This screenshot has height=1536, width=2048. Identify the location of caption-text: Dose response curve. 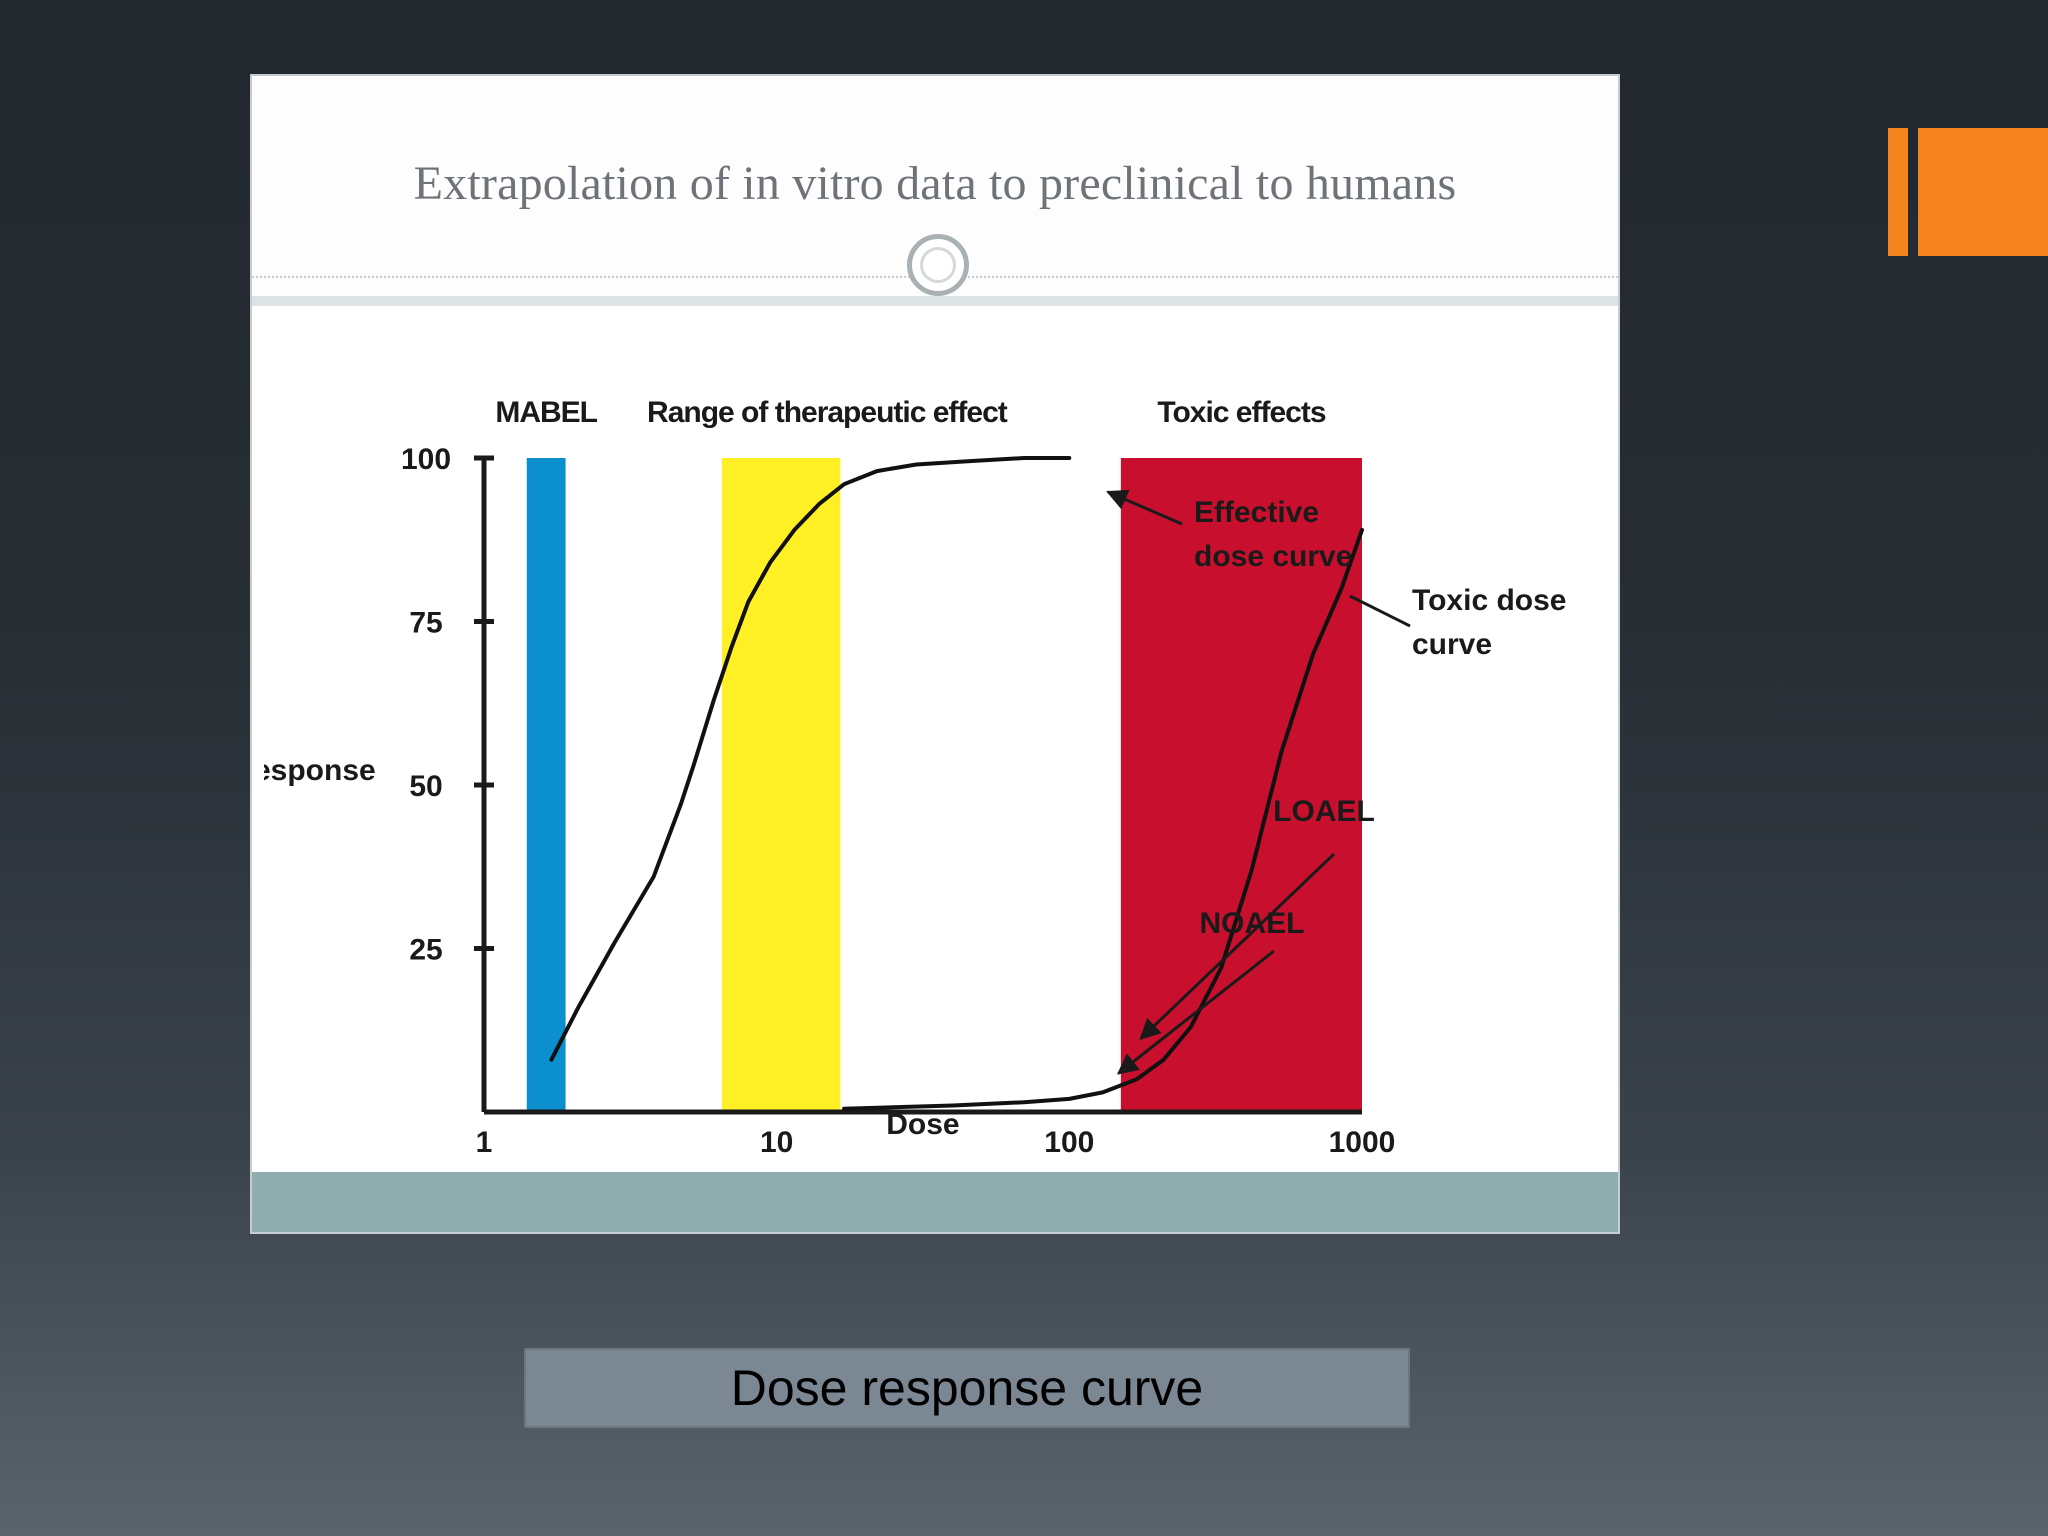
(967, 1388).